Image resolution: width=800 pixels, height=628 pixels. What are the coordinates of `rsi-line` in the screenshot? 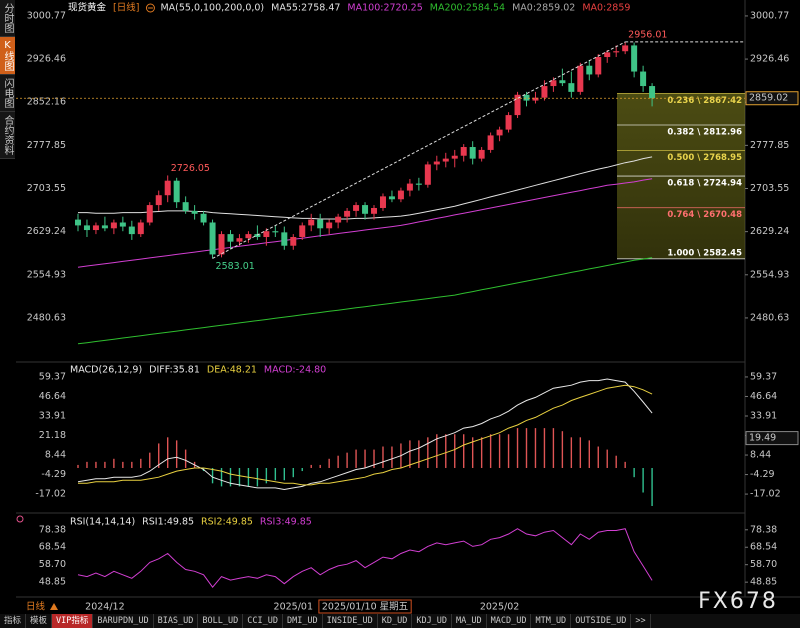 It's located at (365, 558).